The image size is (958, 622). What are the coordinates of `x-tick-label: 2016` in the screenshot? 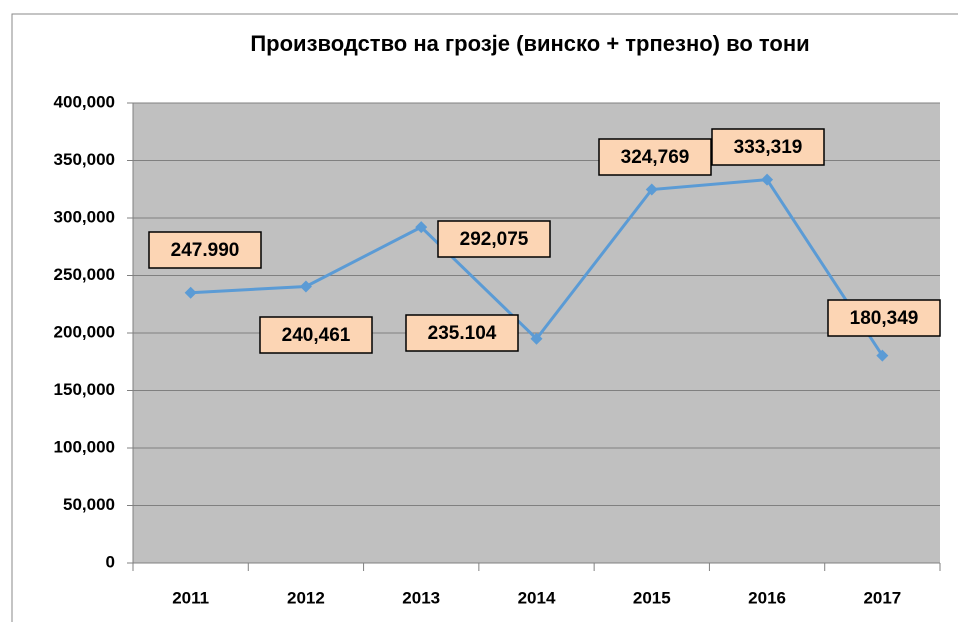 It's located at (767, 597).